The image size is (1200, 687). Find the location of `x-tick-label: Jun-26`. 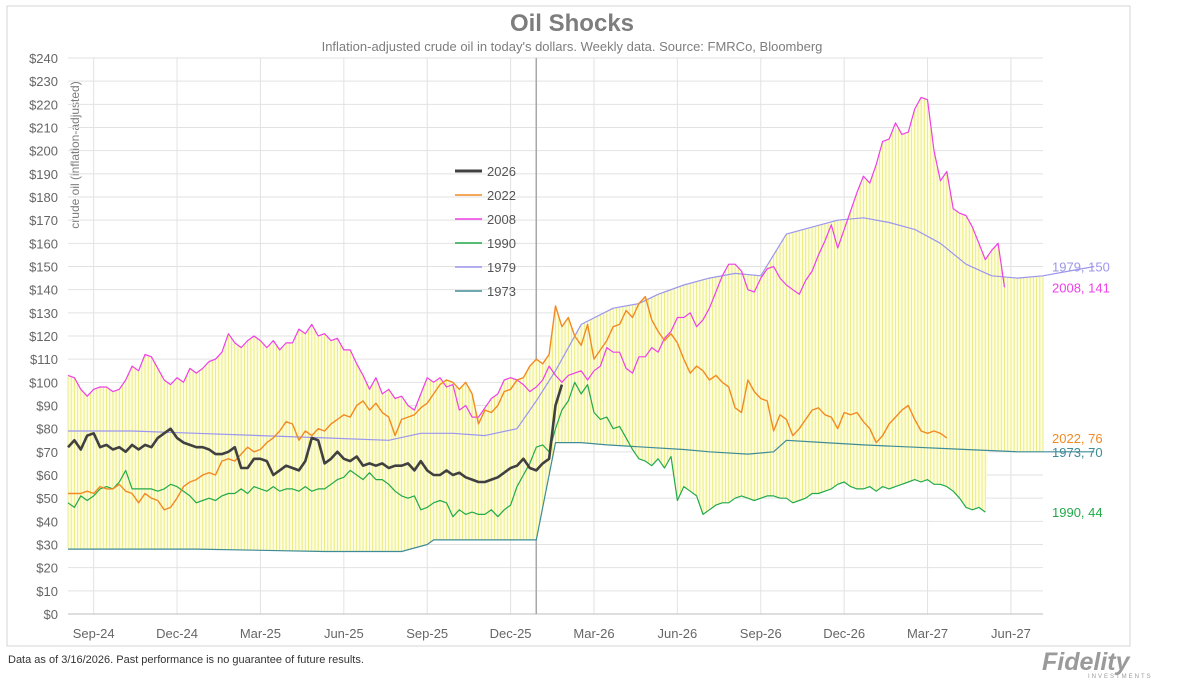

x-tick-label: Jun-26 is located at coordinates (678, 633).